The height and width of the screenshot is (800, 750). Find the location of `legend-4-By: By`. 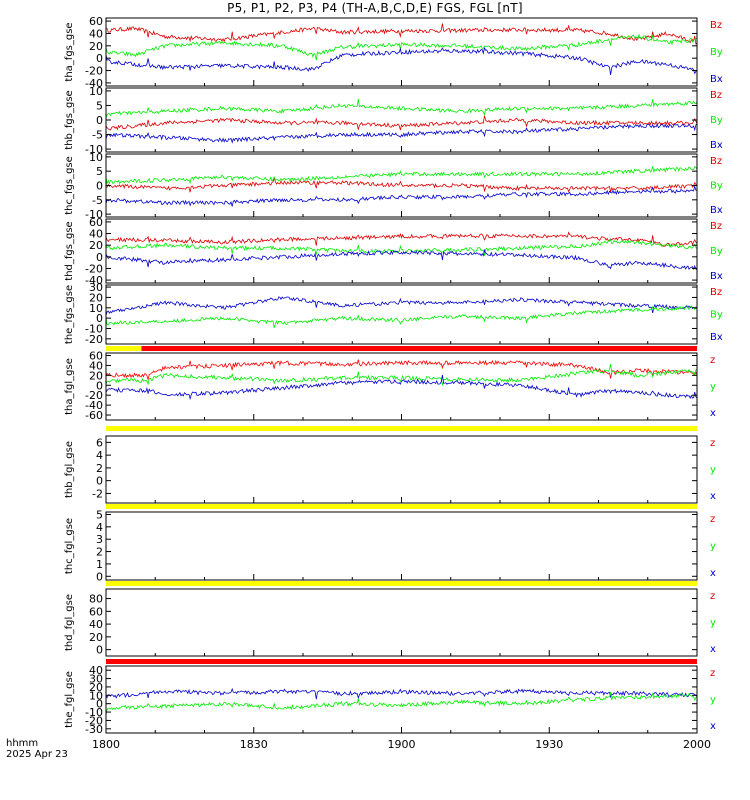

legend-4-By: By is located at coordinates (716, 315).